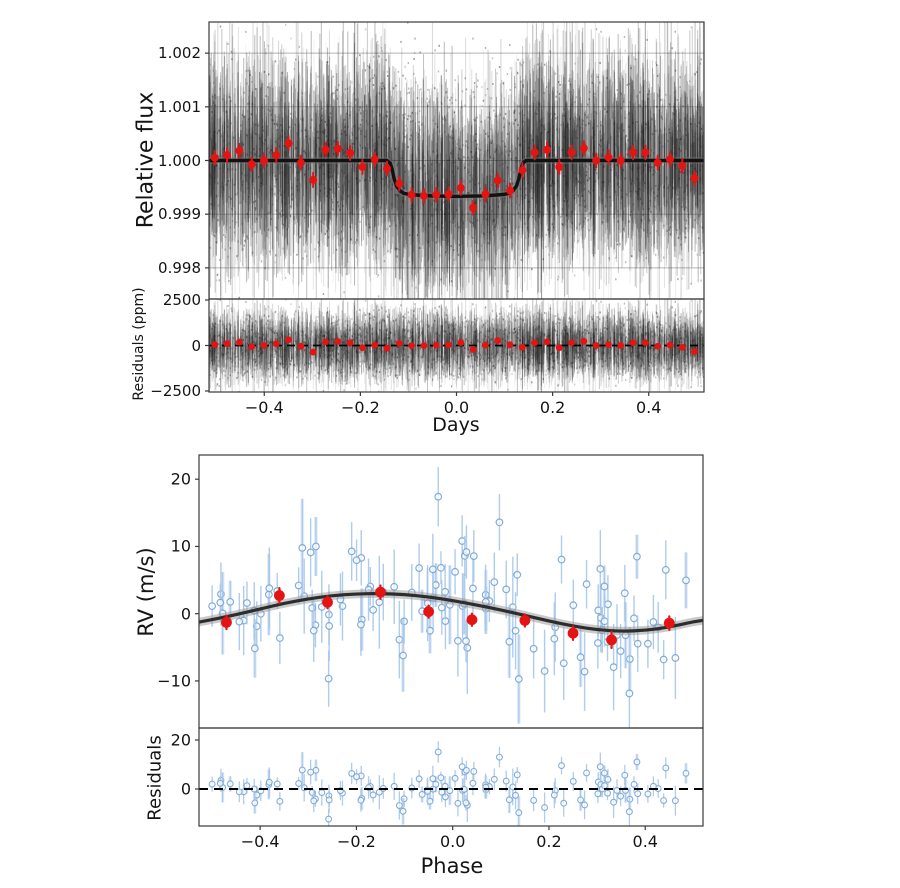 This screenshot has width=900, height=888. What do you see at coordinates (174, 681) in the screenshot?
I see `y-tick-label: −10` at bounding box center [174, 681].